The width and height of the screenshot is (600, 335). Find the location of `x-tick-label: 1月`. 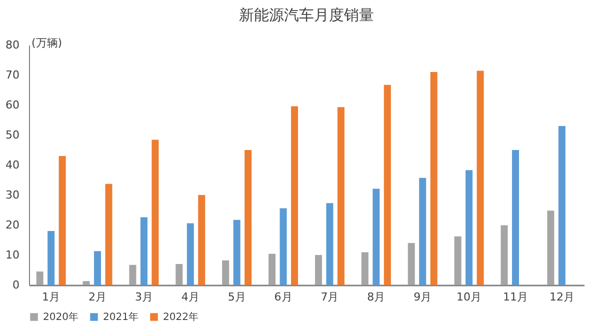

x-tick-label: 1月 is located at coordinates (51, 297).